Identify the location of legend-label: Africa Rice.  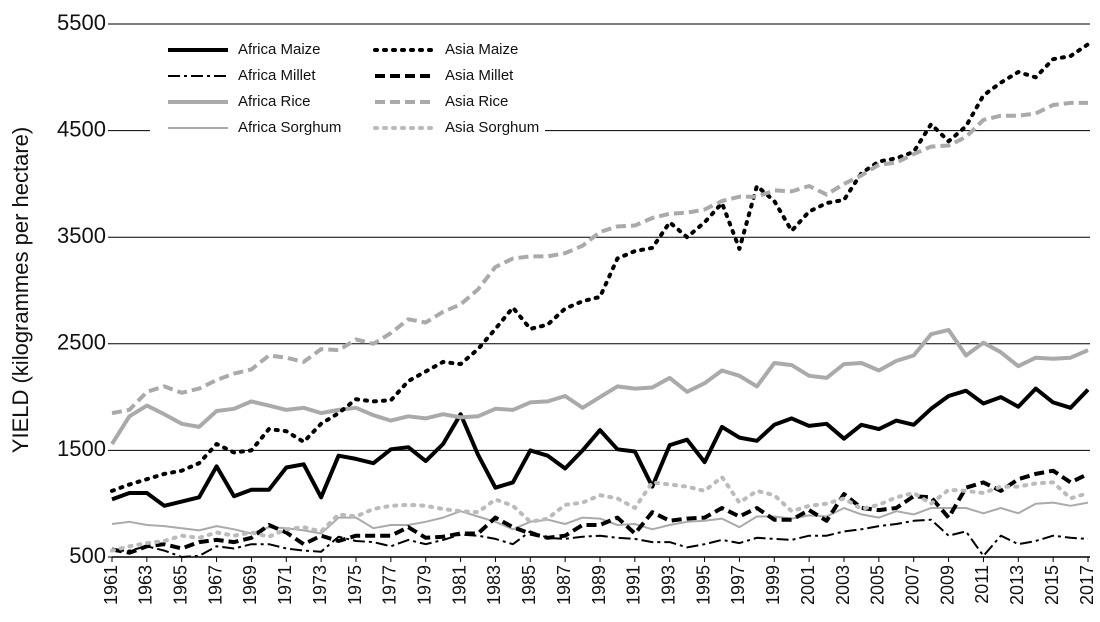
(274, 101).